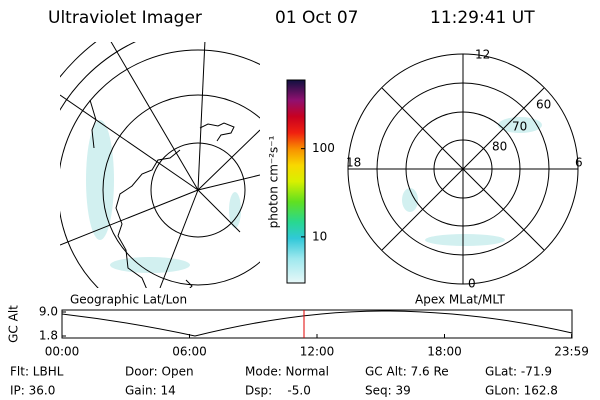 This screenshot has height=400, width=600. Describe the element at coordinates (319, 236) in the screenshot. I see `colorbar-tick-label: 10` at that location.